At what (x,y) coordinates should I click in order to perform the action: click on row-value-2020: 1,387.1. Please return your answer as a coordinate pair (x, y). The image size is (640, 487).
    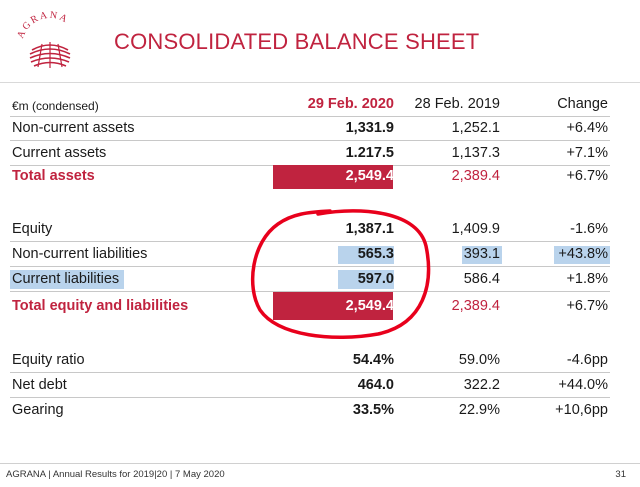
    Looking at the image, I should click on (369, 229).